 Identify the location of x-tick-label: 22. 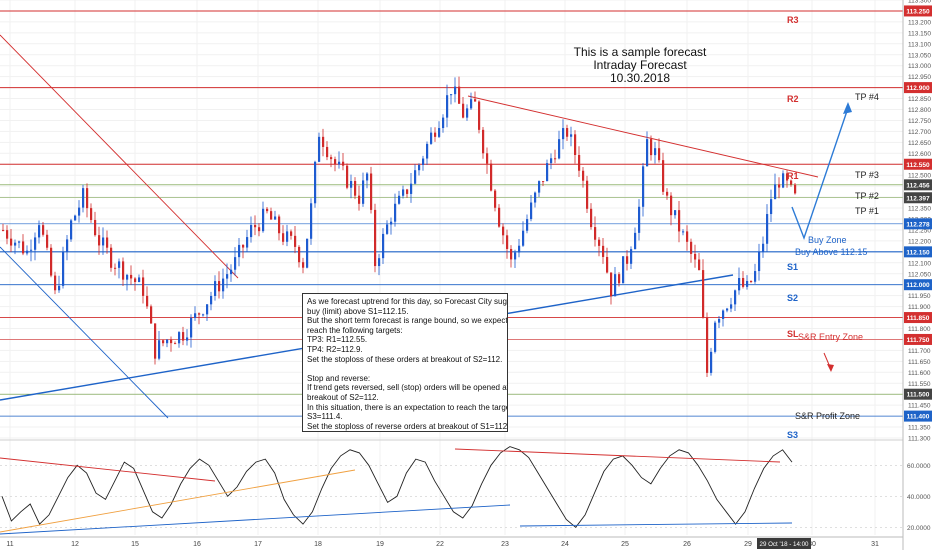
(440, 544).